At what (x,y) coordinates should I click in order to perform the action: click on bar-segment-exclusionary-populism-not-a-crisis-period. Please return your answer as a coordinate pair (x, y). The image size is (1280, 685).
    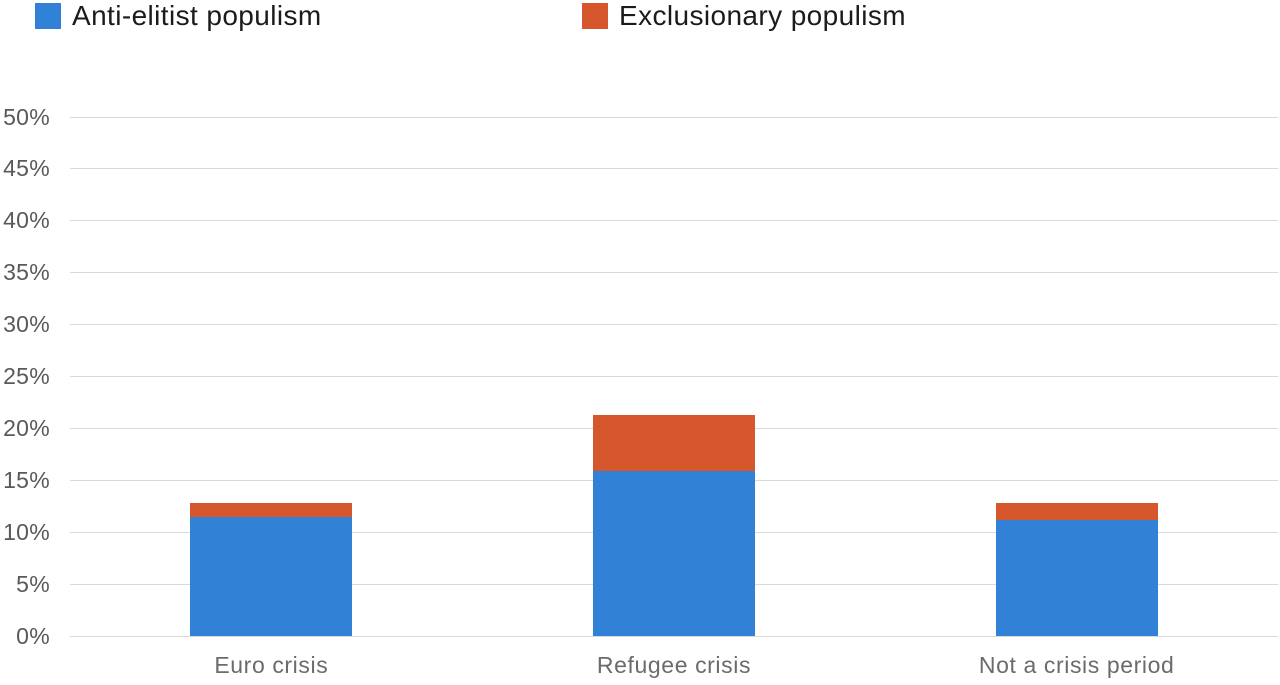
    Looking at the image, I should click on (1076, 511).